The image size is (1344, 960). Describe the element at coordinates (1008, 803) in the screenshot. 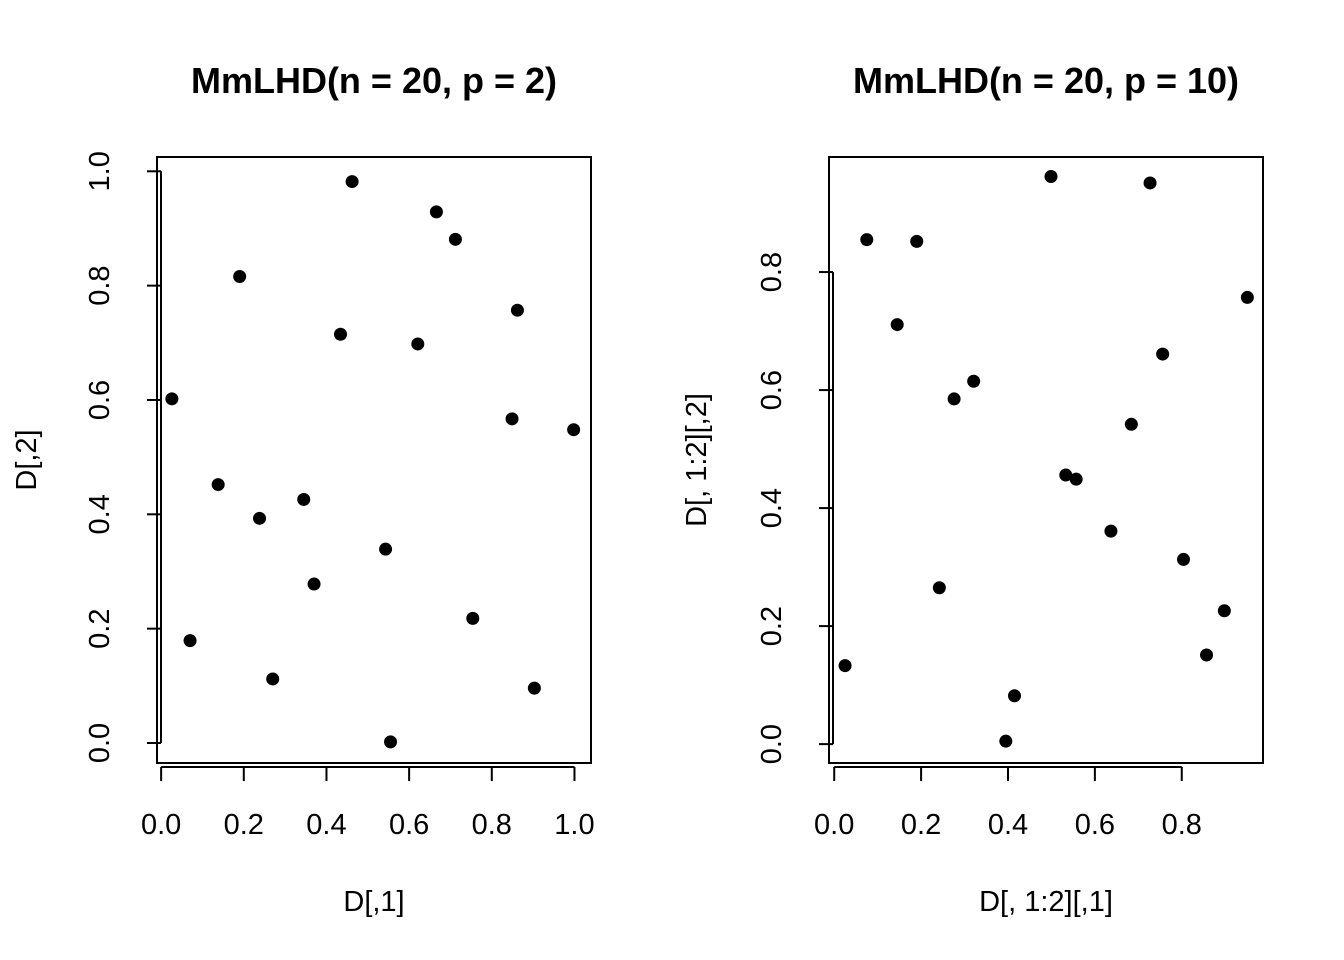

I see `x-axis: 0.0 0.2 0.4 0.6 0.8` at that location.